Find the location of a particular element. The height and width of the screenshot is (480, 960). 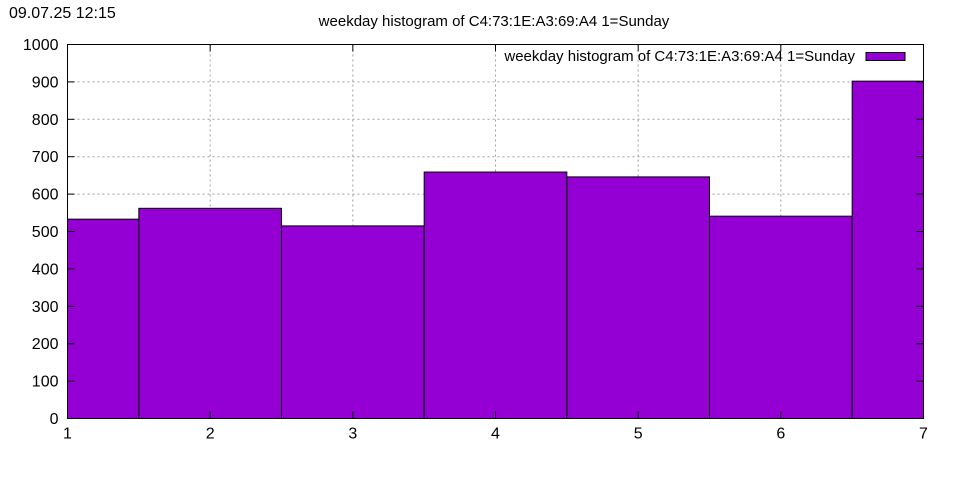

x-tick-label: 5 is located at coordinates (638, 434).